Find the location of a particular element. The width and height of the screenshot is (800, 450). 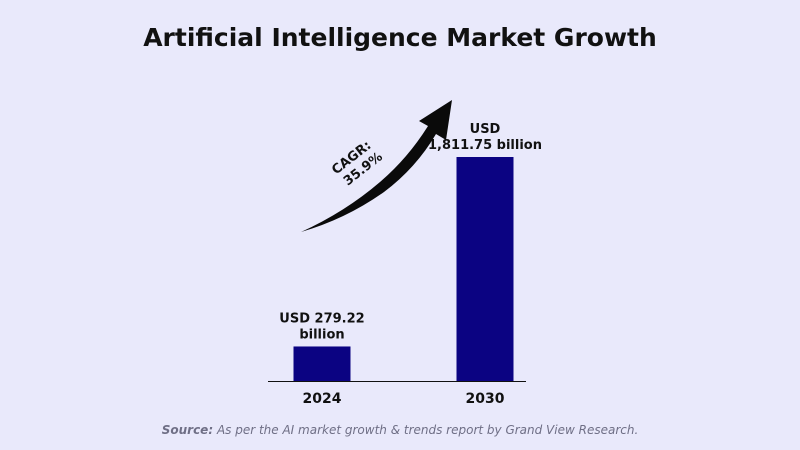

data-label-line: USD 279.22 is located at coordinates (321, 318).